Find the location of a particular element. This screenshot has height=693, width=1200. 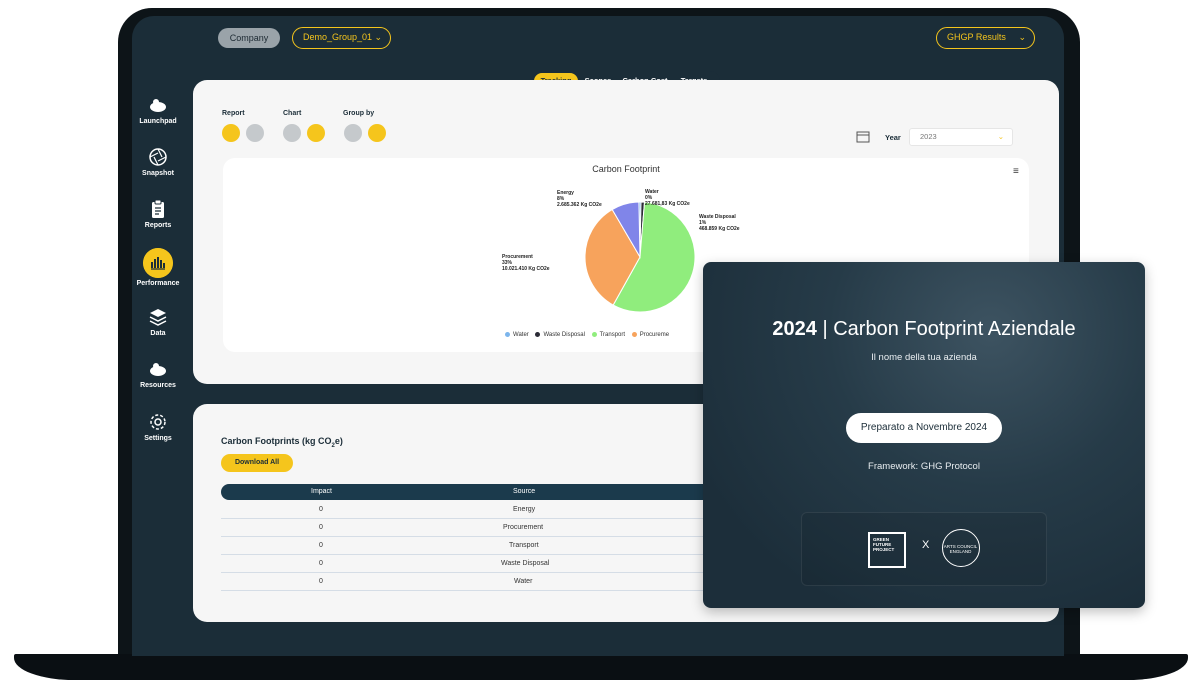

results-select-value: GHGP Results is located at coordinates (976, 37).